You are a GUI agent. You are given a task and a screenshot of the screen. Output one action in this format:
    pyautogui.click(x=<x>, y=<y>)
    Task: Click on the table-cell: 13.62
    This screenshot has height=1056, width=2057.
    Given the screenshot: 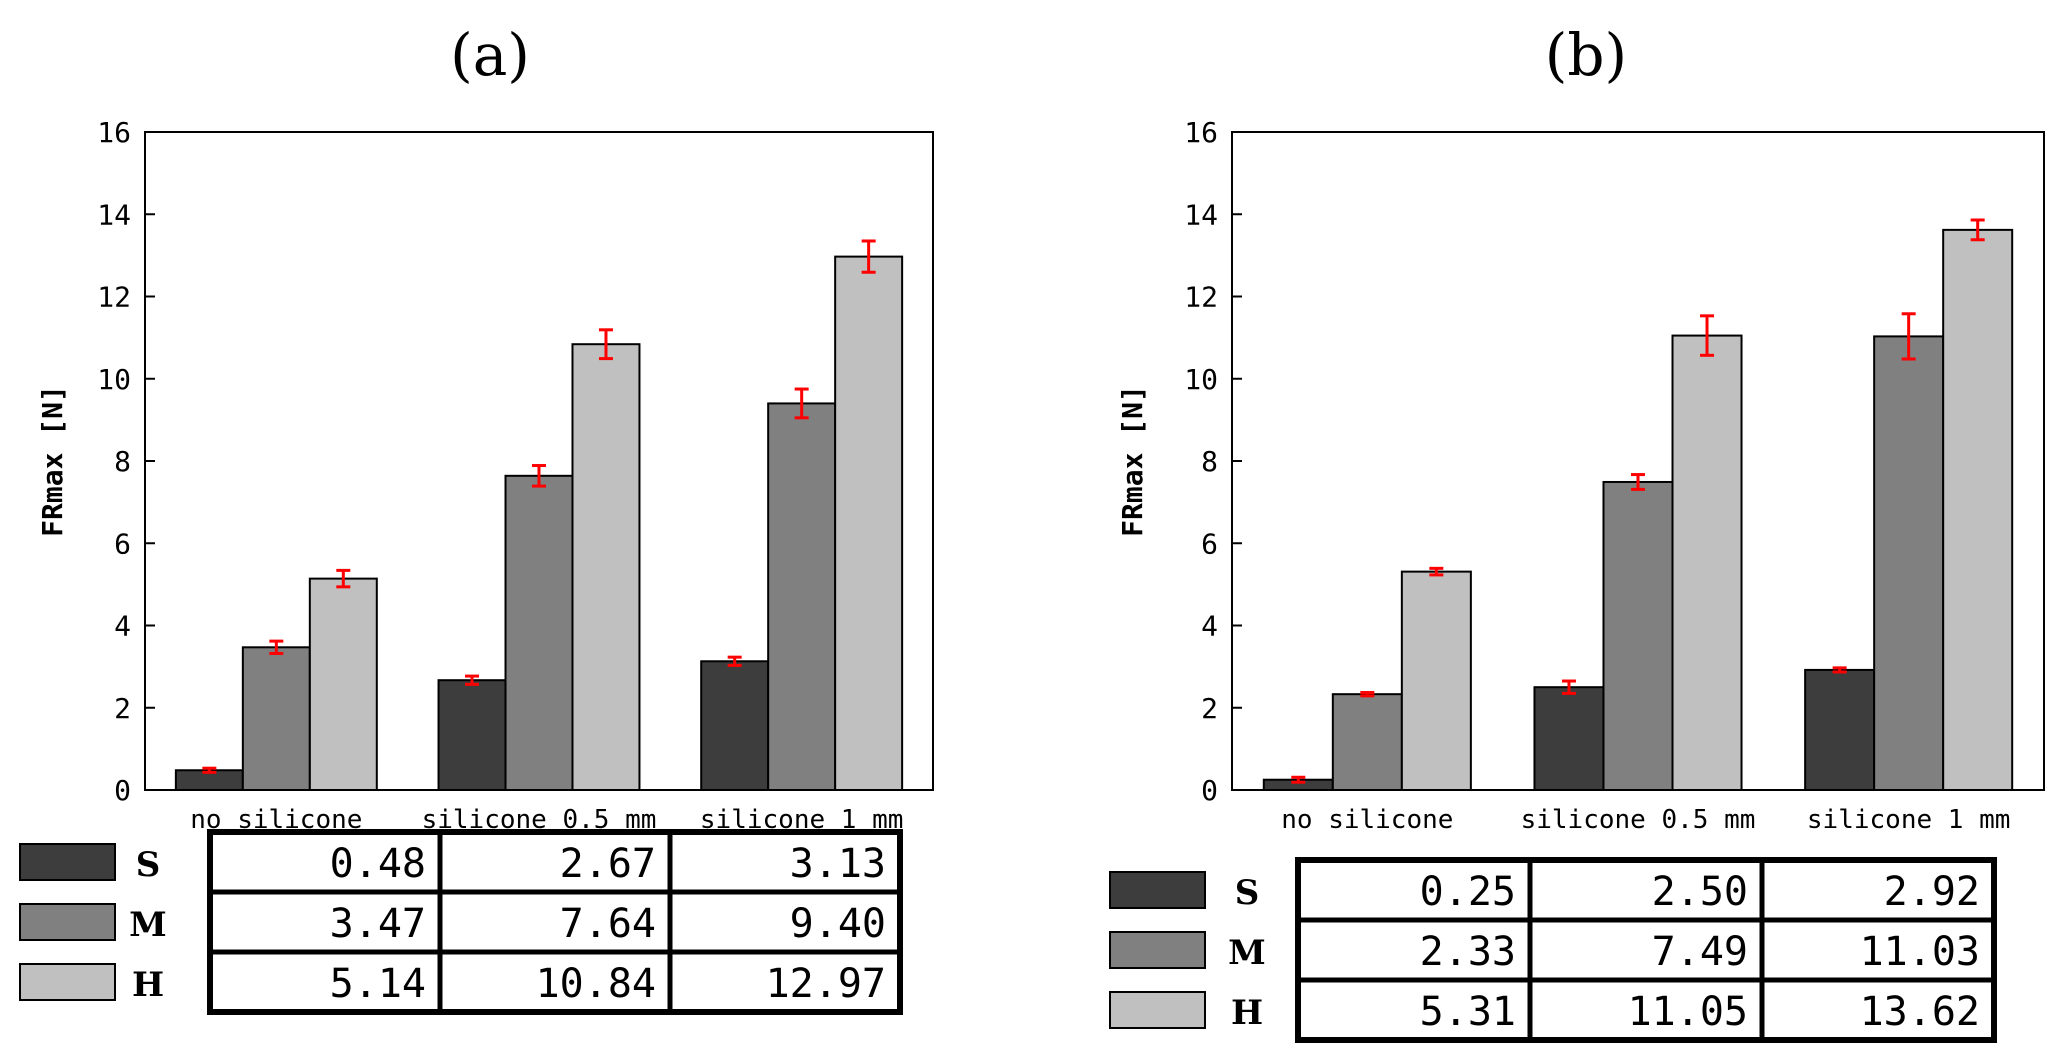 What is the action you would take?
    pyautogui.click(x=1920, y=1012)
    